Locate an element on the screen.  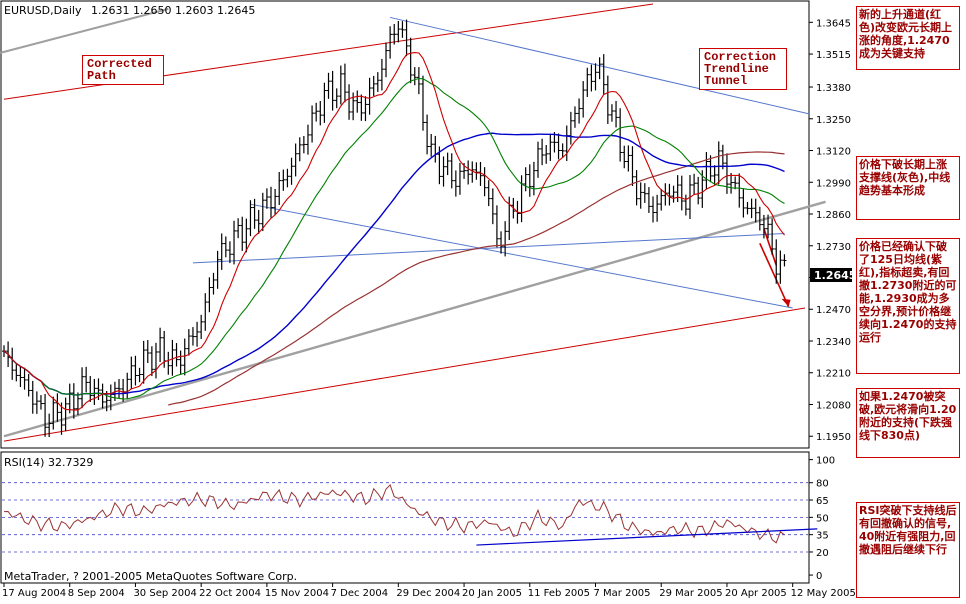
price-tick-label: 1.3645 is located at coordinates (833, 23).